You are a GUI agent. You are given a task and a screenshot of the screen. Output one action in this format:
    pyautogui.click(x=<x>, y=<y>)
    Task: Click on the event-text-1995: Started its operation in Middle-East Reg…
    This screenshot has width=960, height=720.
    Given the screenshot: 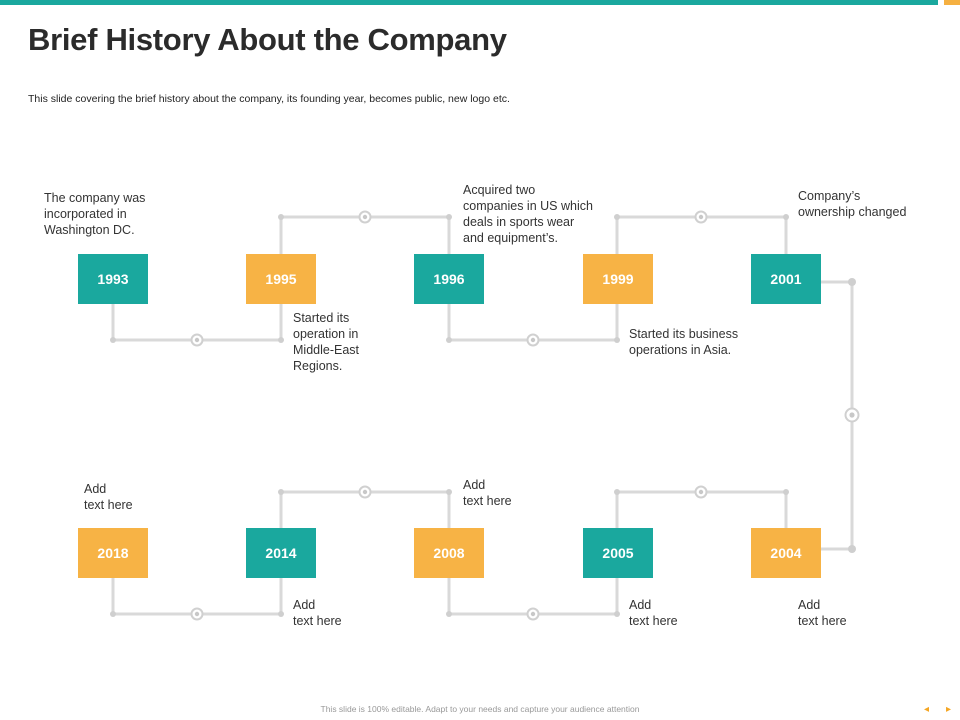 What is the action you would take?
    pyautogui.click(x=326, y=342)
    